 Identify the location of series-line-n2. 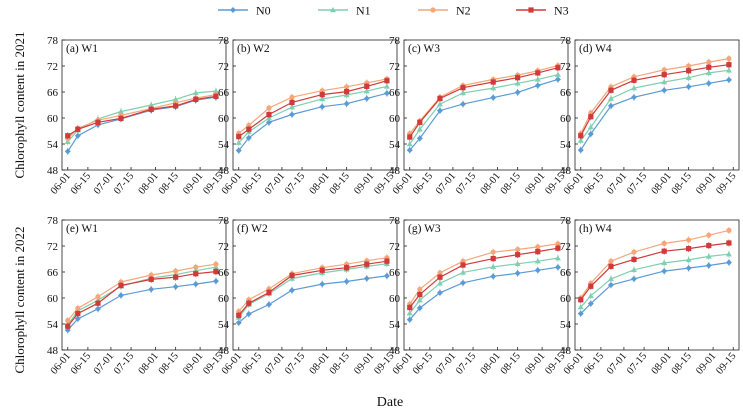
(655, 264).